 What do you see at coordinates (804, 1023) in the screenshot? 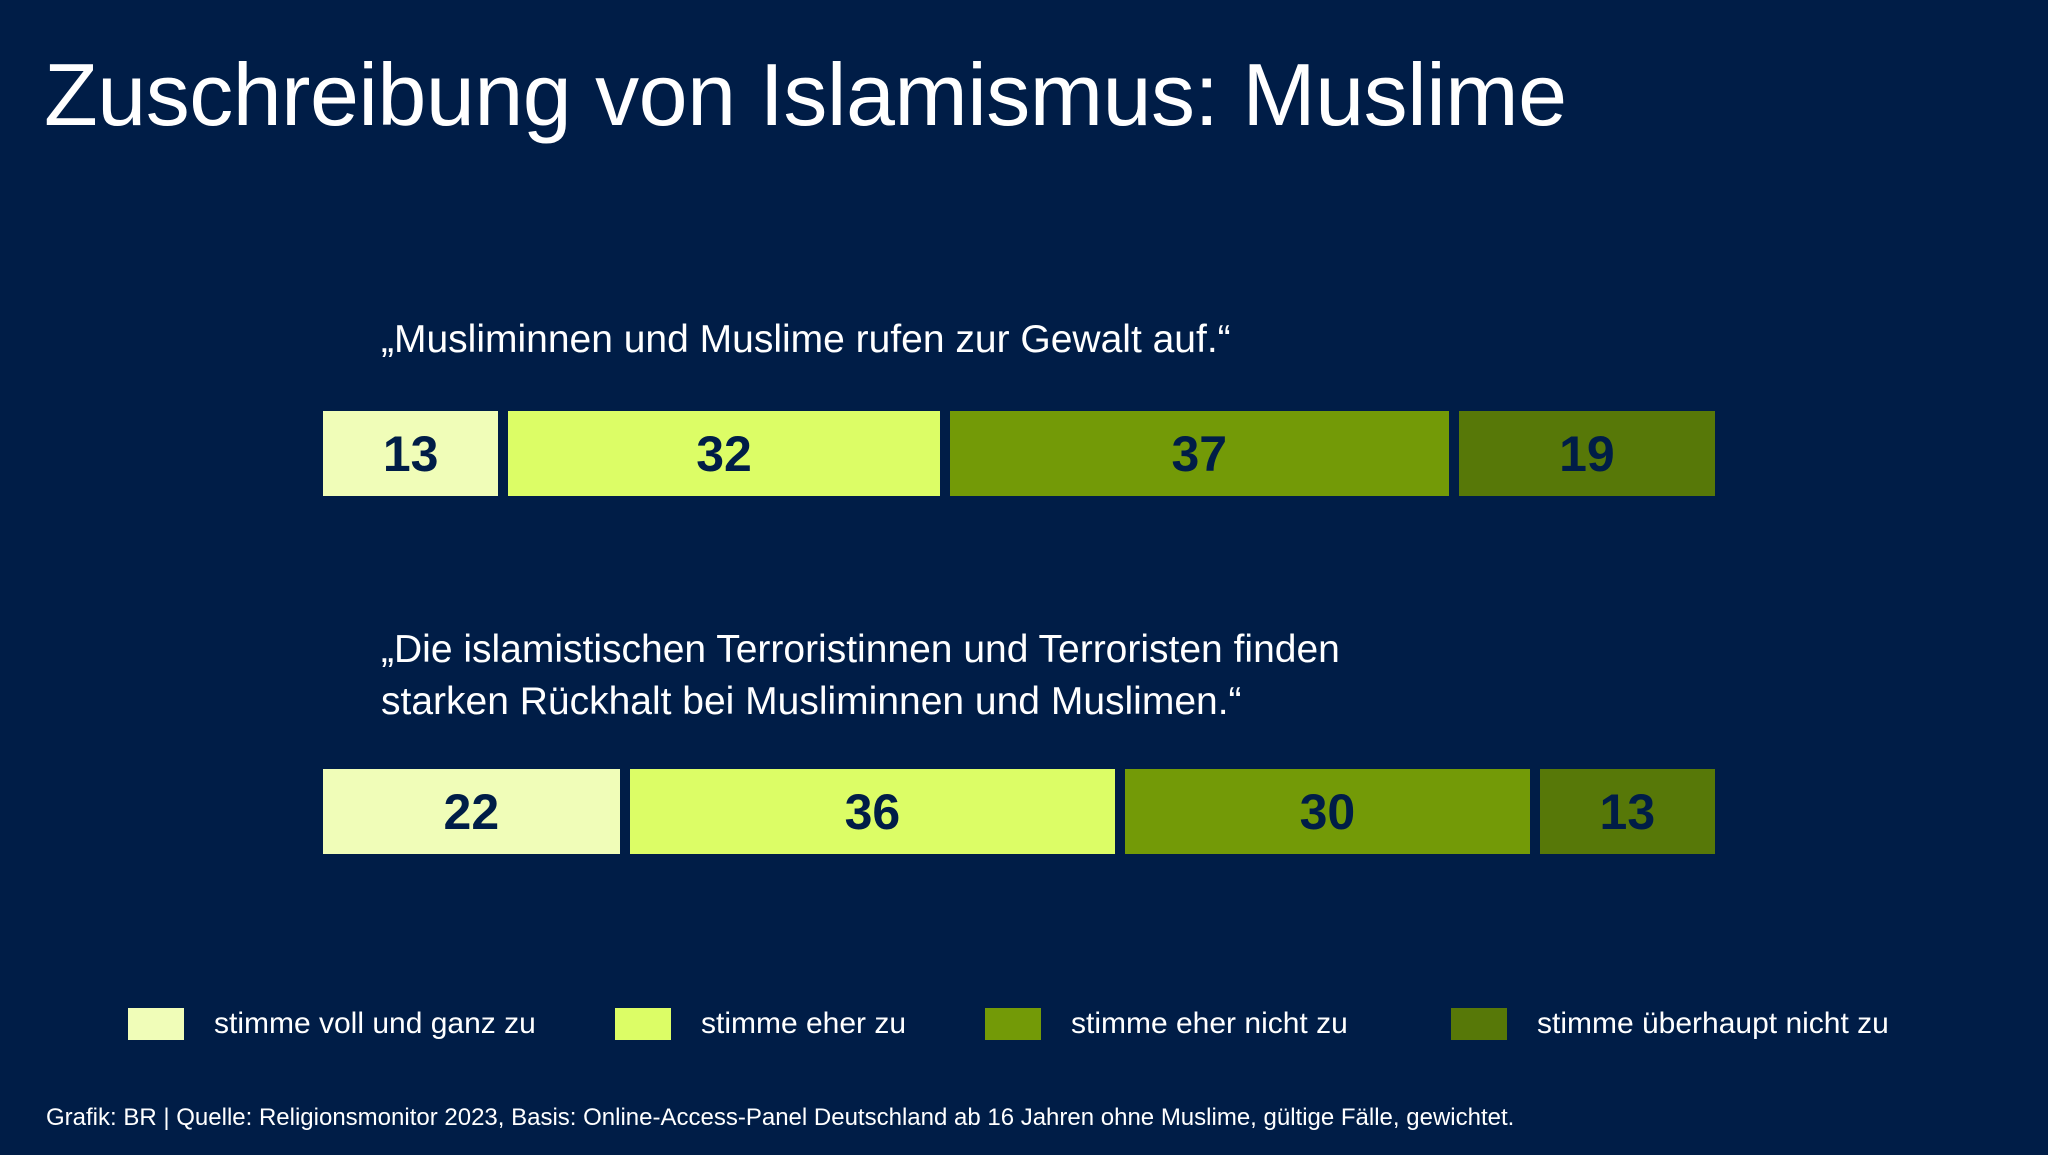
I see `legend-label: stimme eher zu` at bounding box center [804, 1023].